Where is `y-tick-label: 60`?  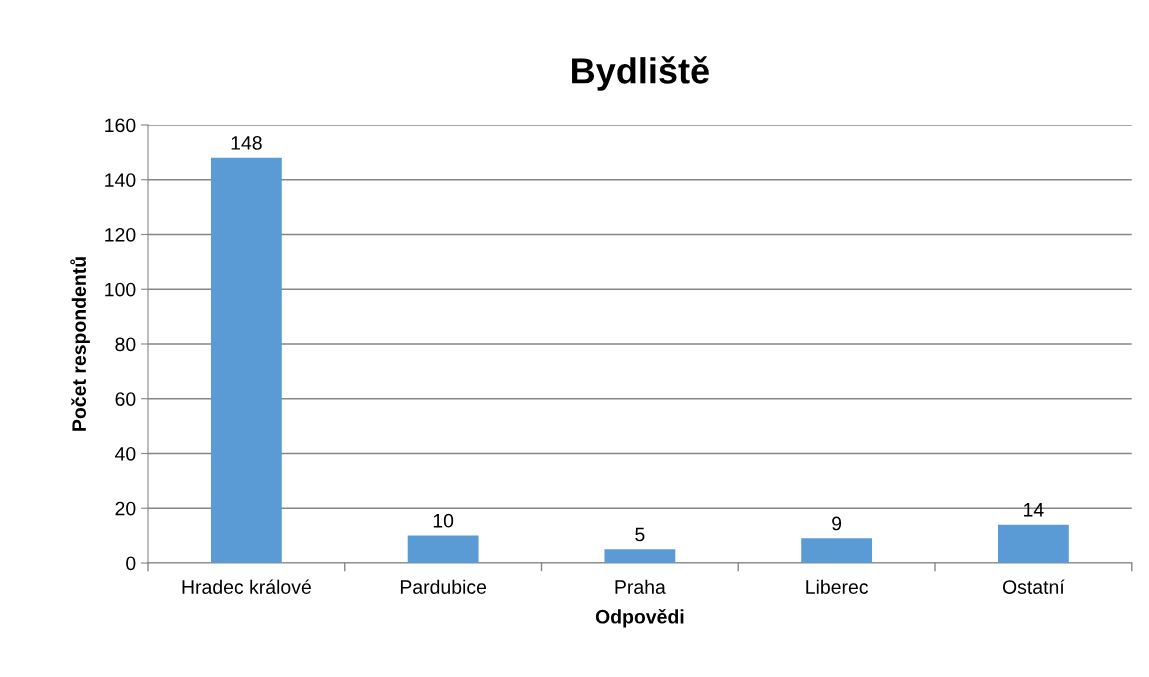
y-tick-label: 60 is located at coordinates (125, 399).